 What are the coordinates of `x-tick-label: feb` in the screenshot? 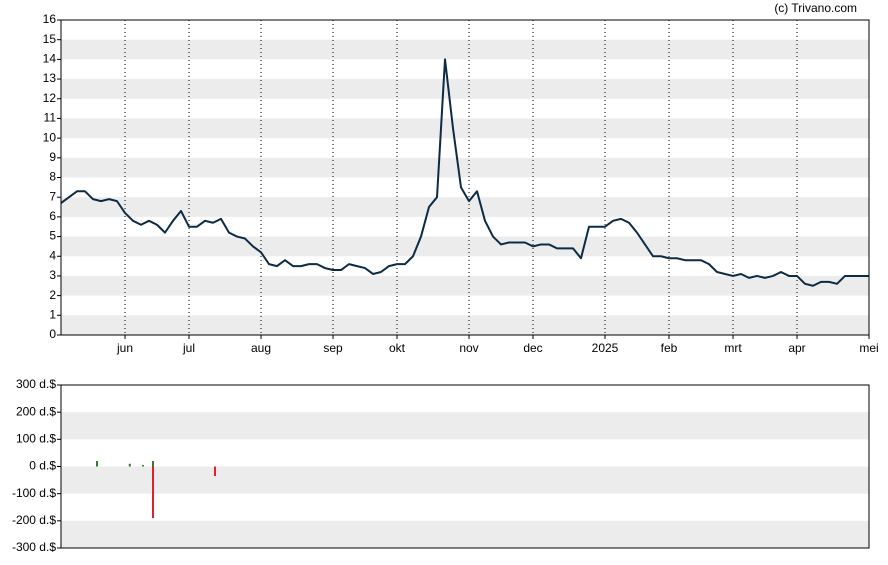 It's located at (669, 348).